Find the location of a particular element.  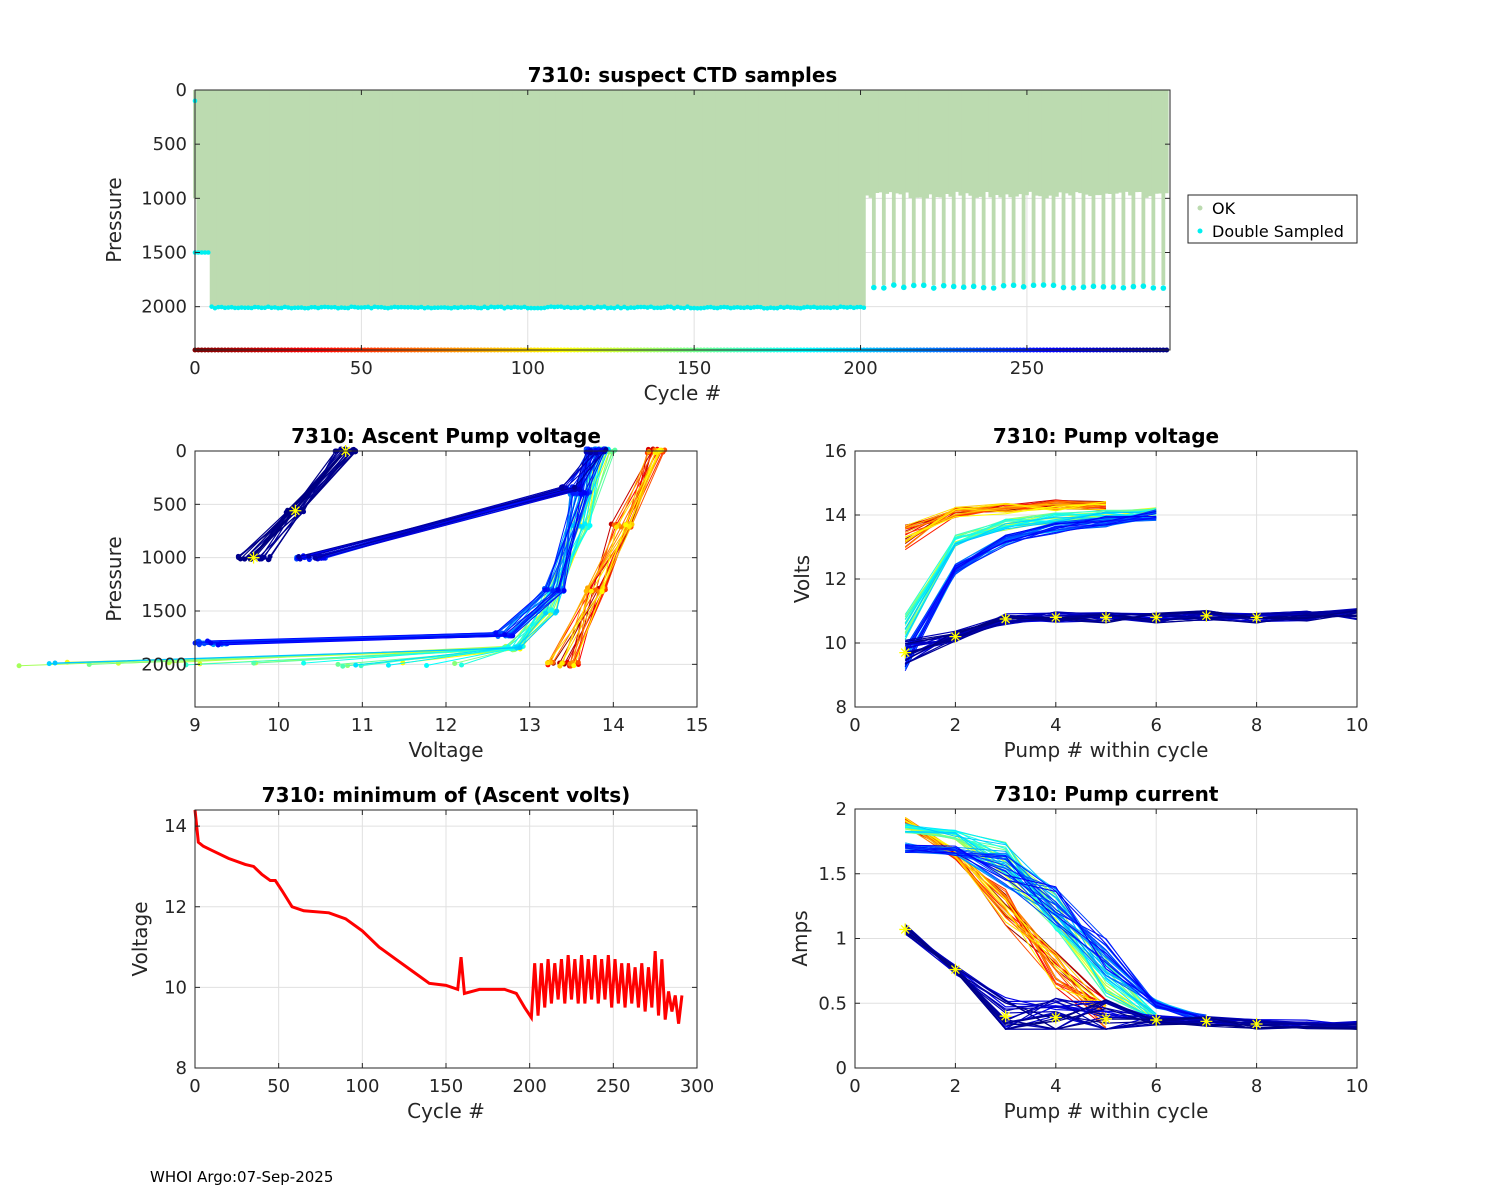

x-tick-label: 8 is located at coordinates (1256, 1086).